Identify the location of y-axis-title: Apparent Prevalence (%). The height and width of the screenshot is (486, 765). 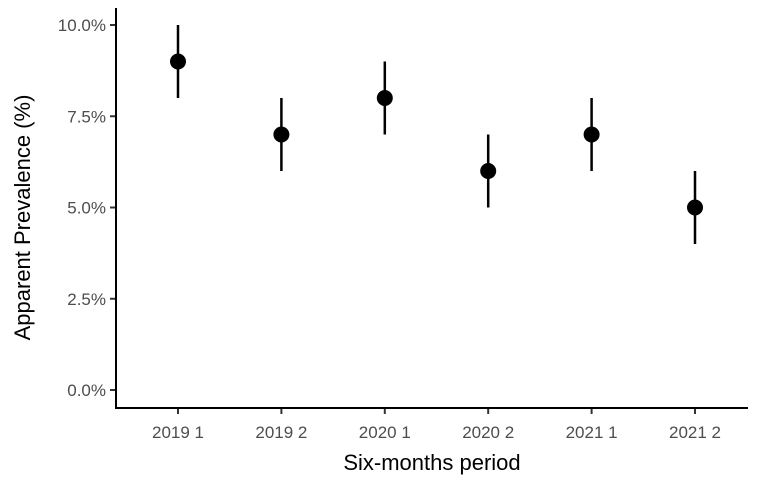
(22, 218).